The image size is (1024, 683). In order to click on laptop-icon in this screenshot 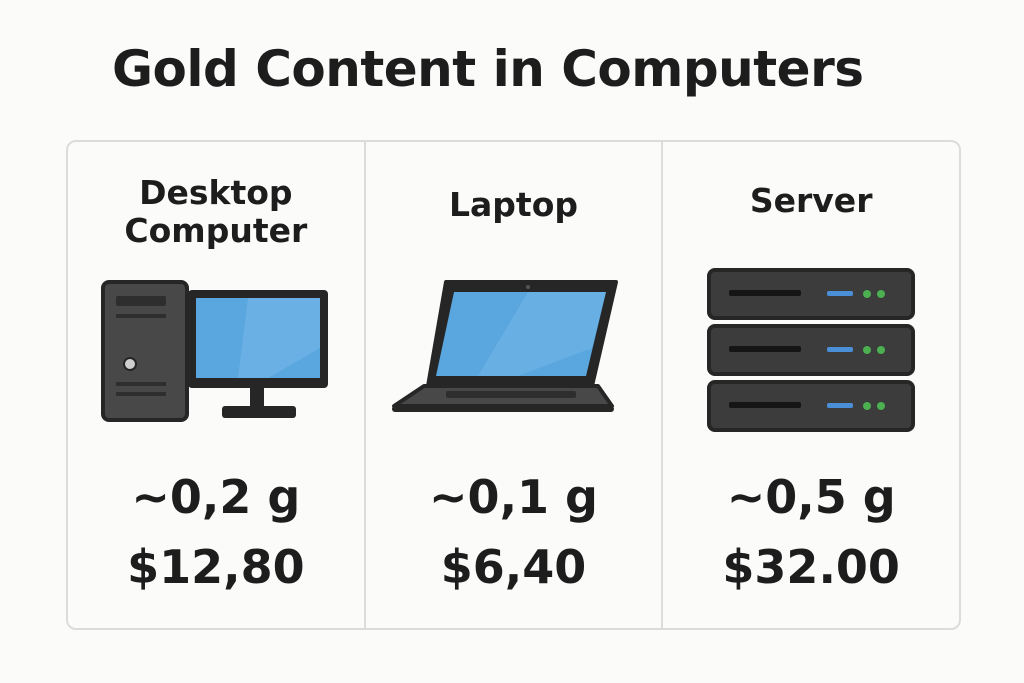, I will do `click(504, 346)`.